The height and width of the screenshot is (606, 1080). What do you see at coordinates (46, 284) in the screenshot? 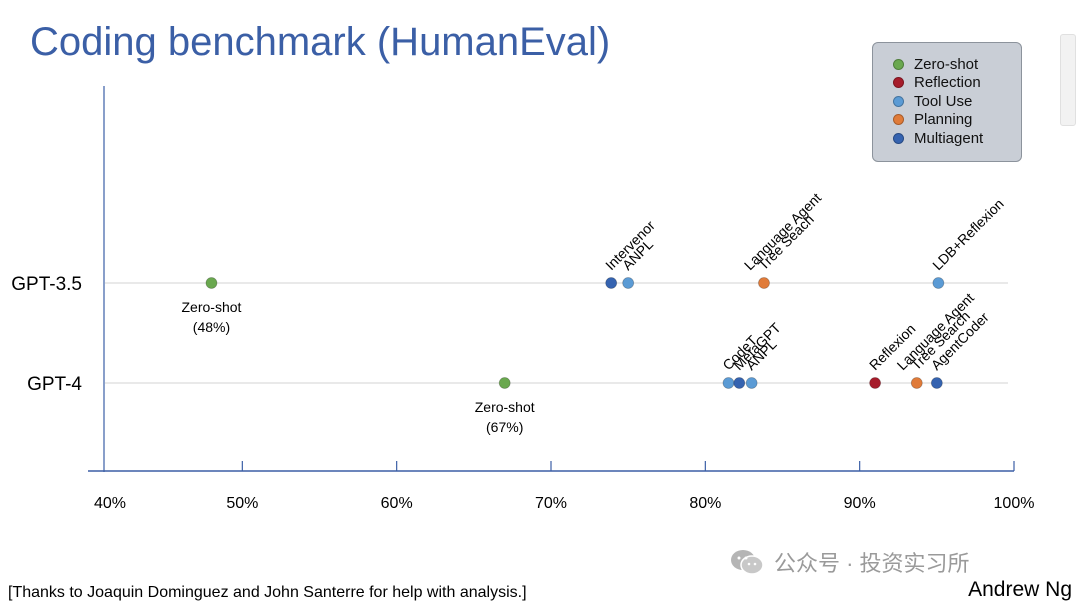
I see `y-category-label: GPT-3.5` at bounding box center [46, 284].